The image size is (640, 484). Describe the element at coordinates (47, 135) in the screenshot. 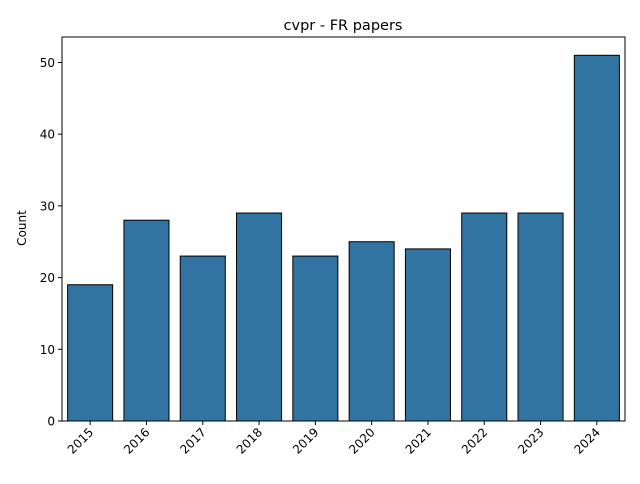

I see `y-tick-label: 40` at that location.